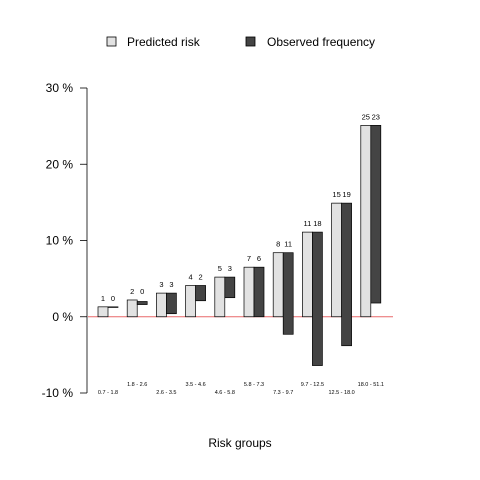 The width and height of the screenshot is (480, 480). I want to click on legend-swatch-predicted-risk, so click(111, 41).